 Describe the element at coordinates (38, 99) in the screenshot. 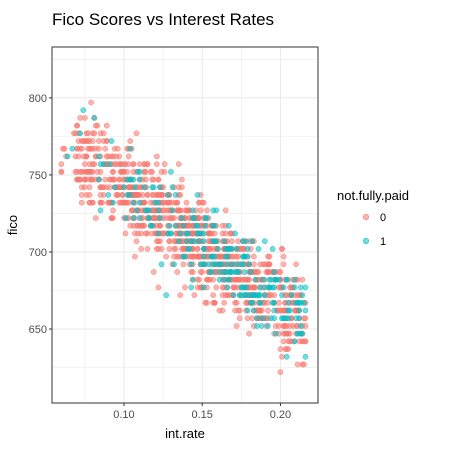

I see `y-tick-label: 800` at that location.